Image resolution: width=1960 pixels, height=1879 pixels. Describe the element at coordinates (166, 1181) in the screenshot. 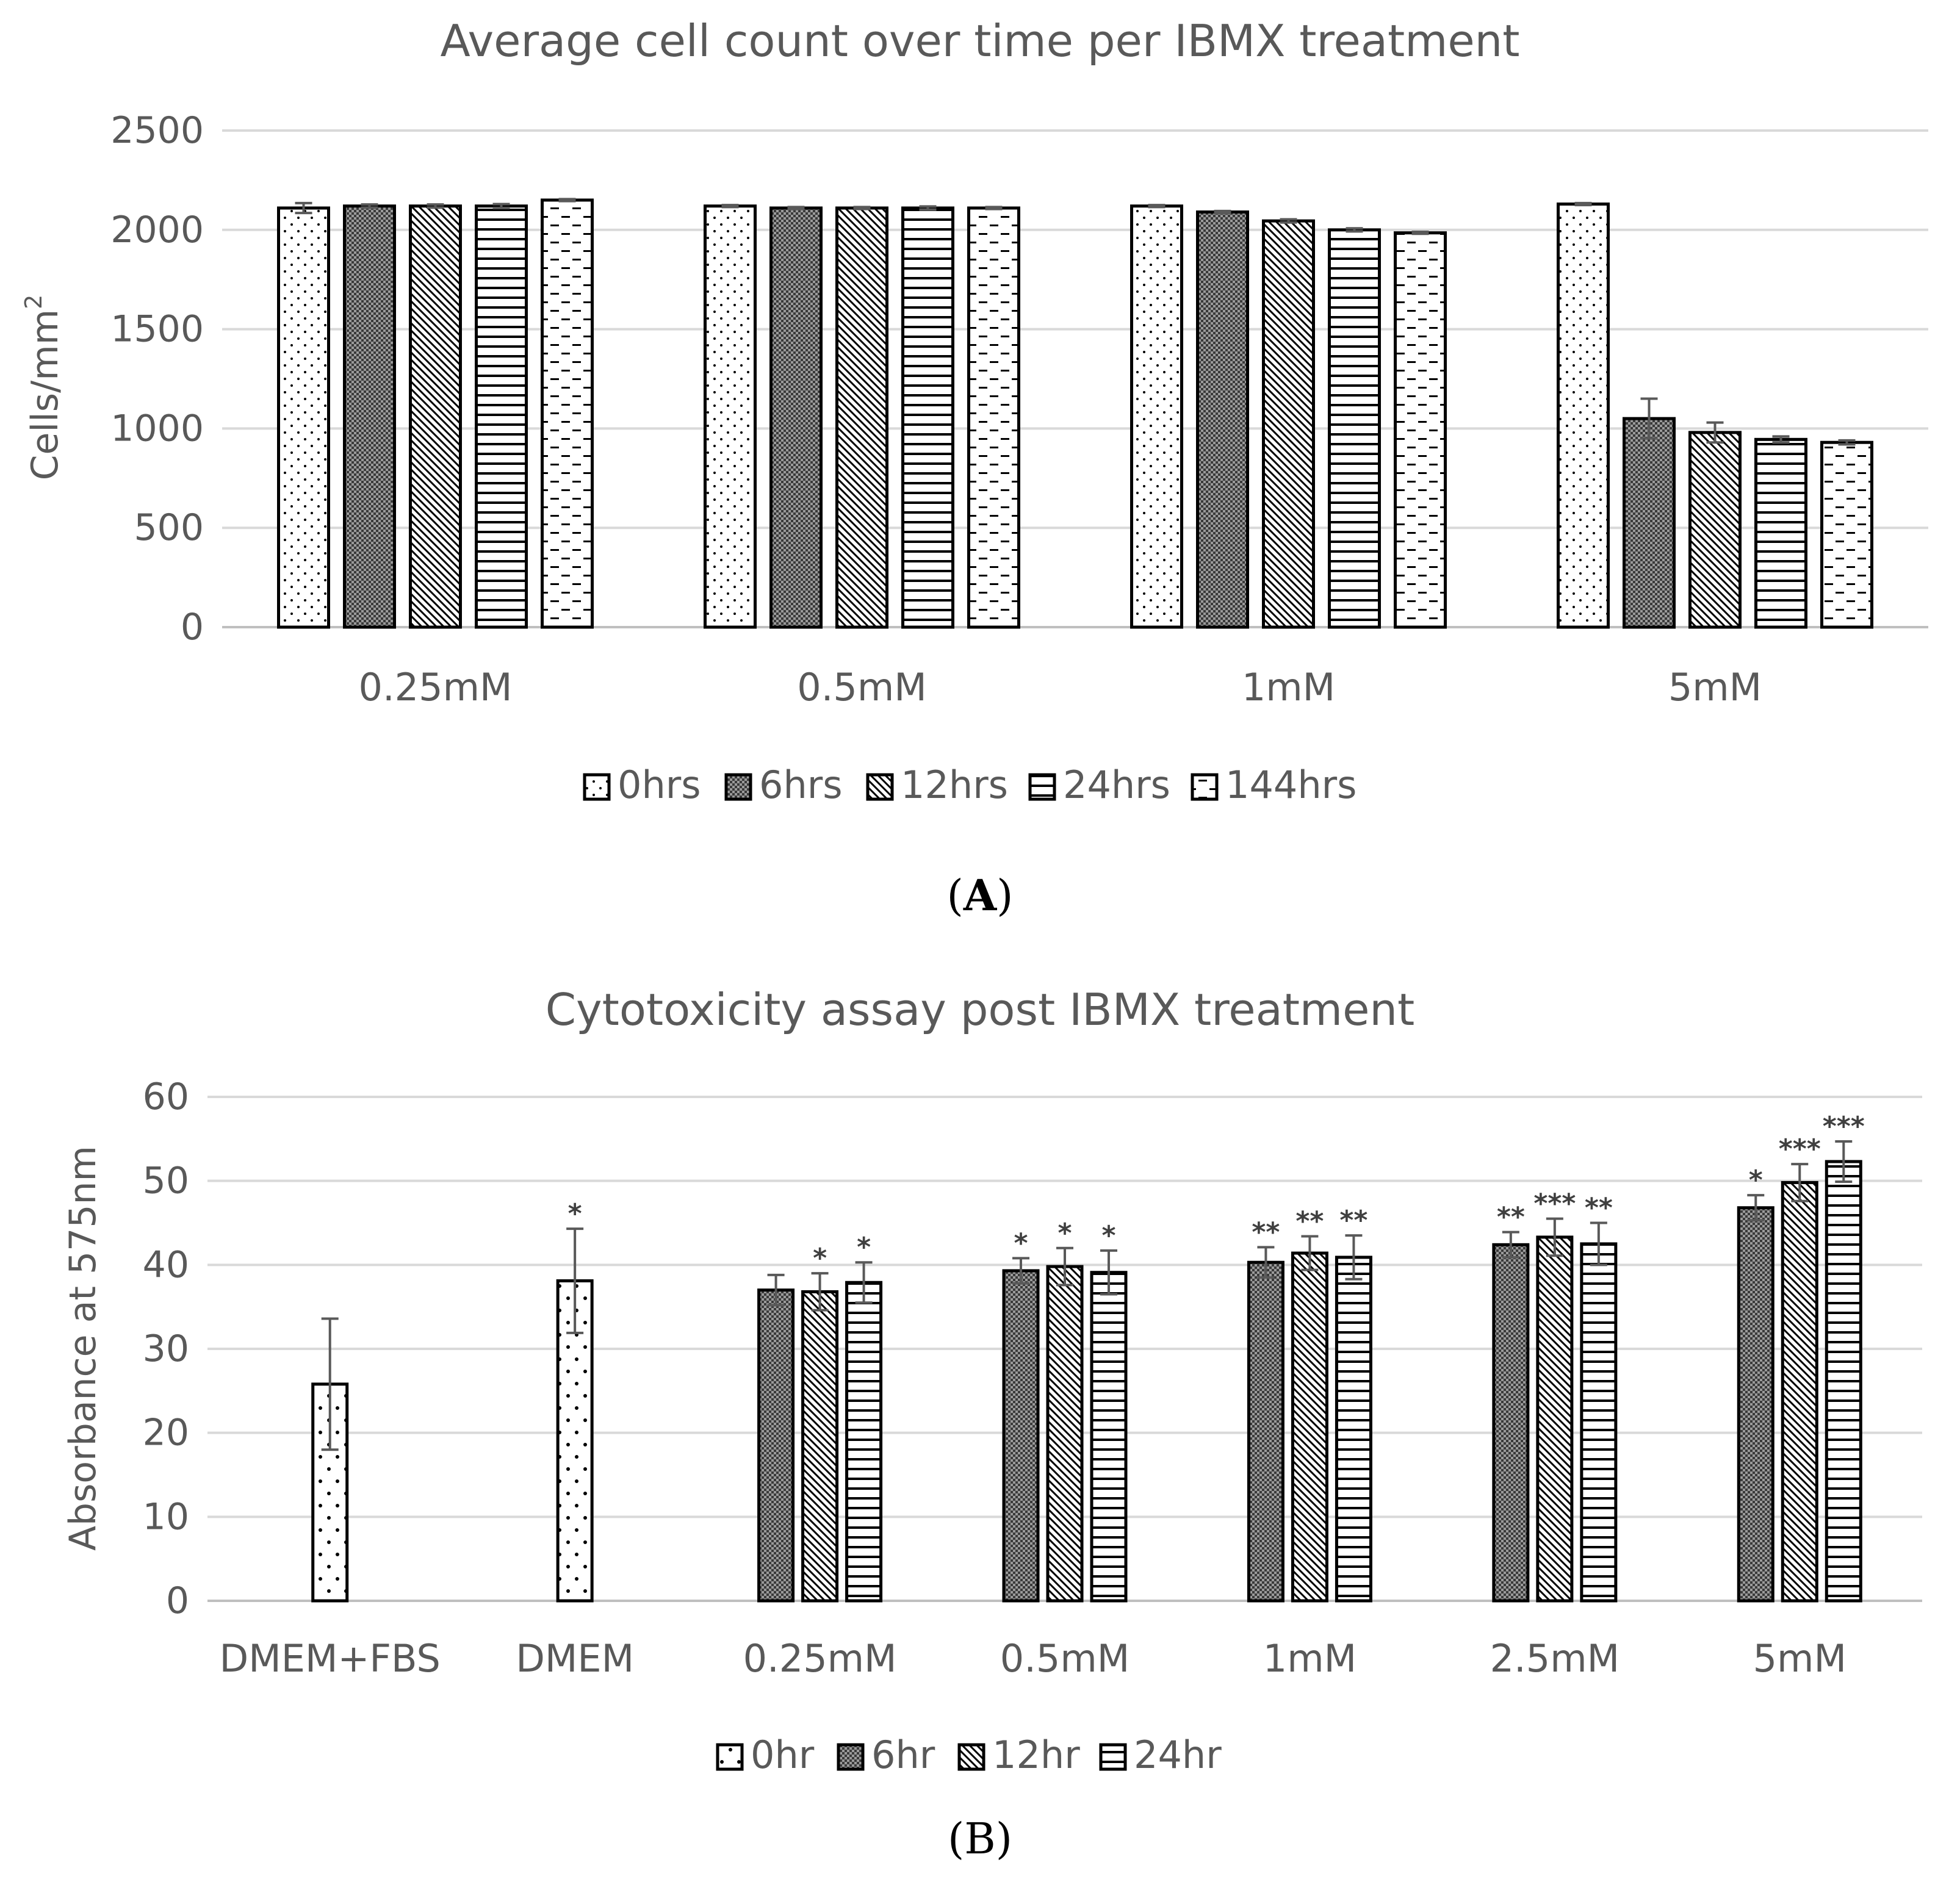

I see `y-tick-label: 50` at that location.